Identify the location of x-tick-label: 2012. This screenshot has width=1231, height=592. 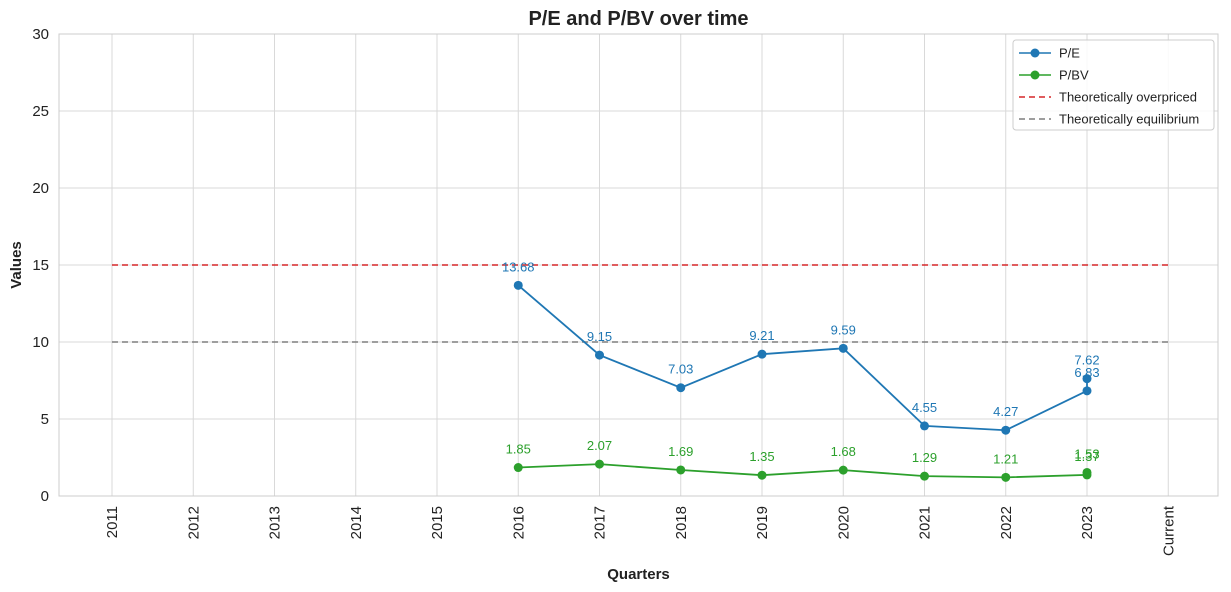
(193, 522).